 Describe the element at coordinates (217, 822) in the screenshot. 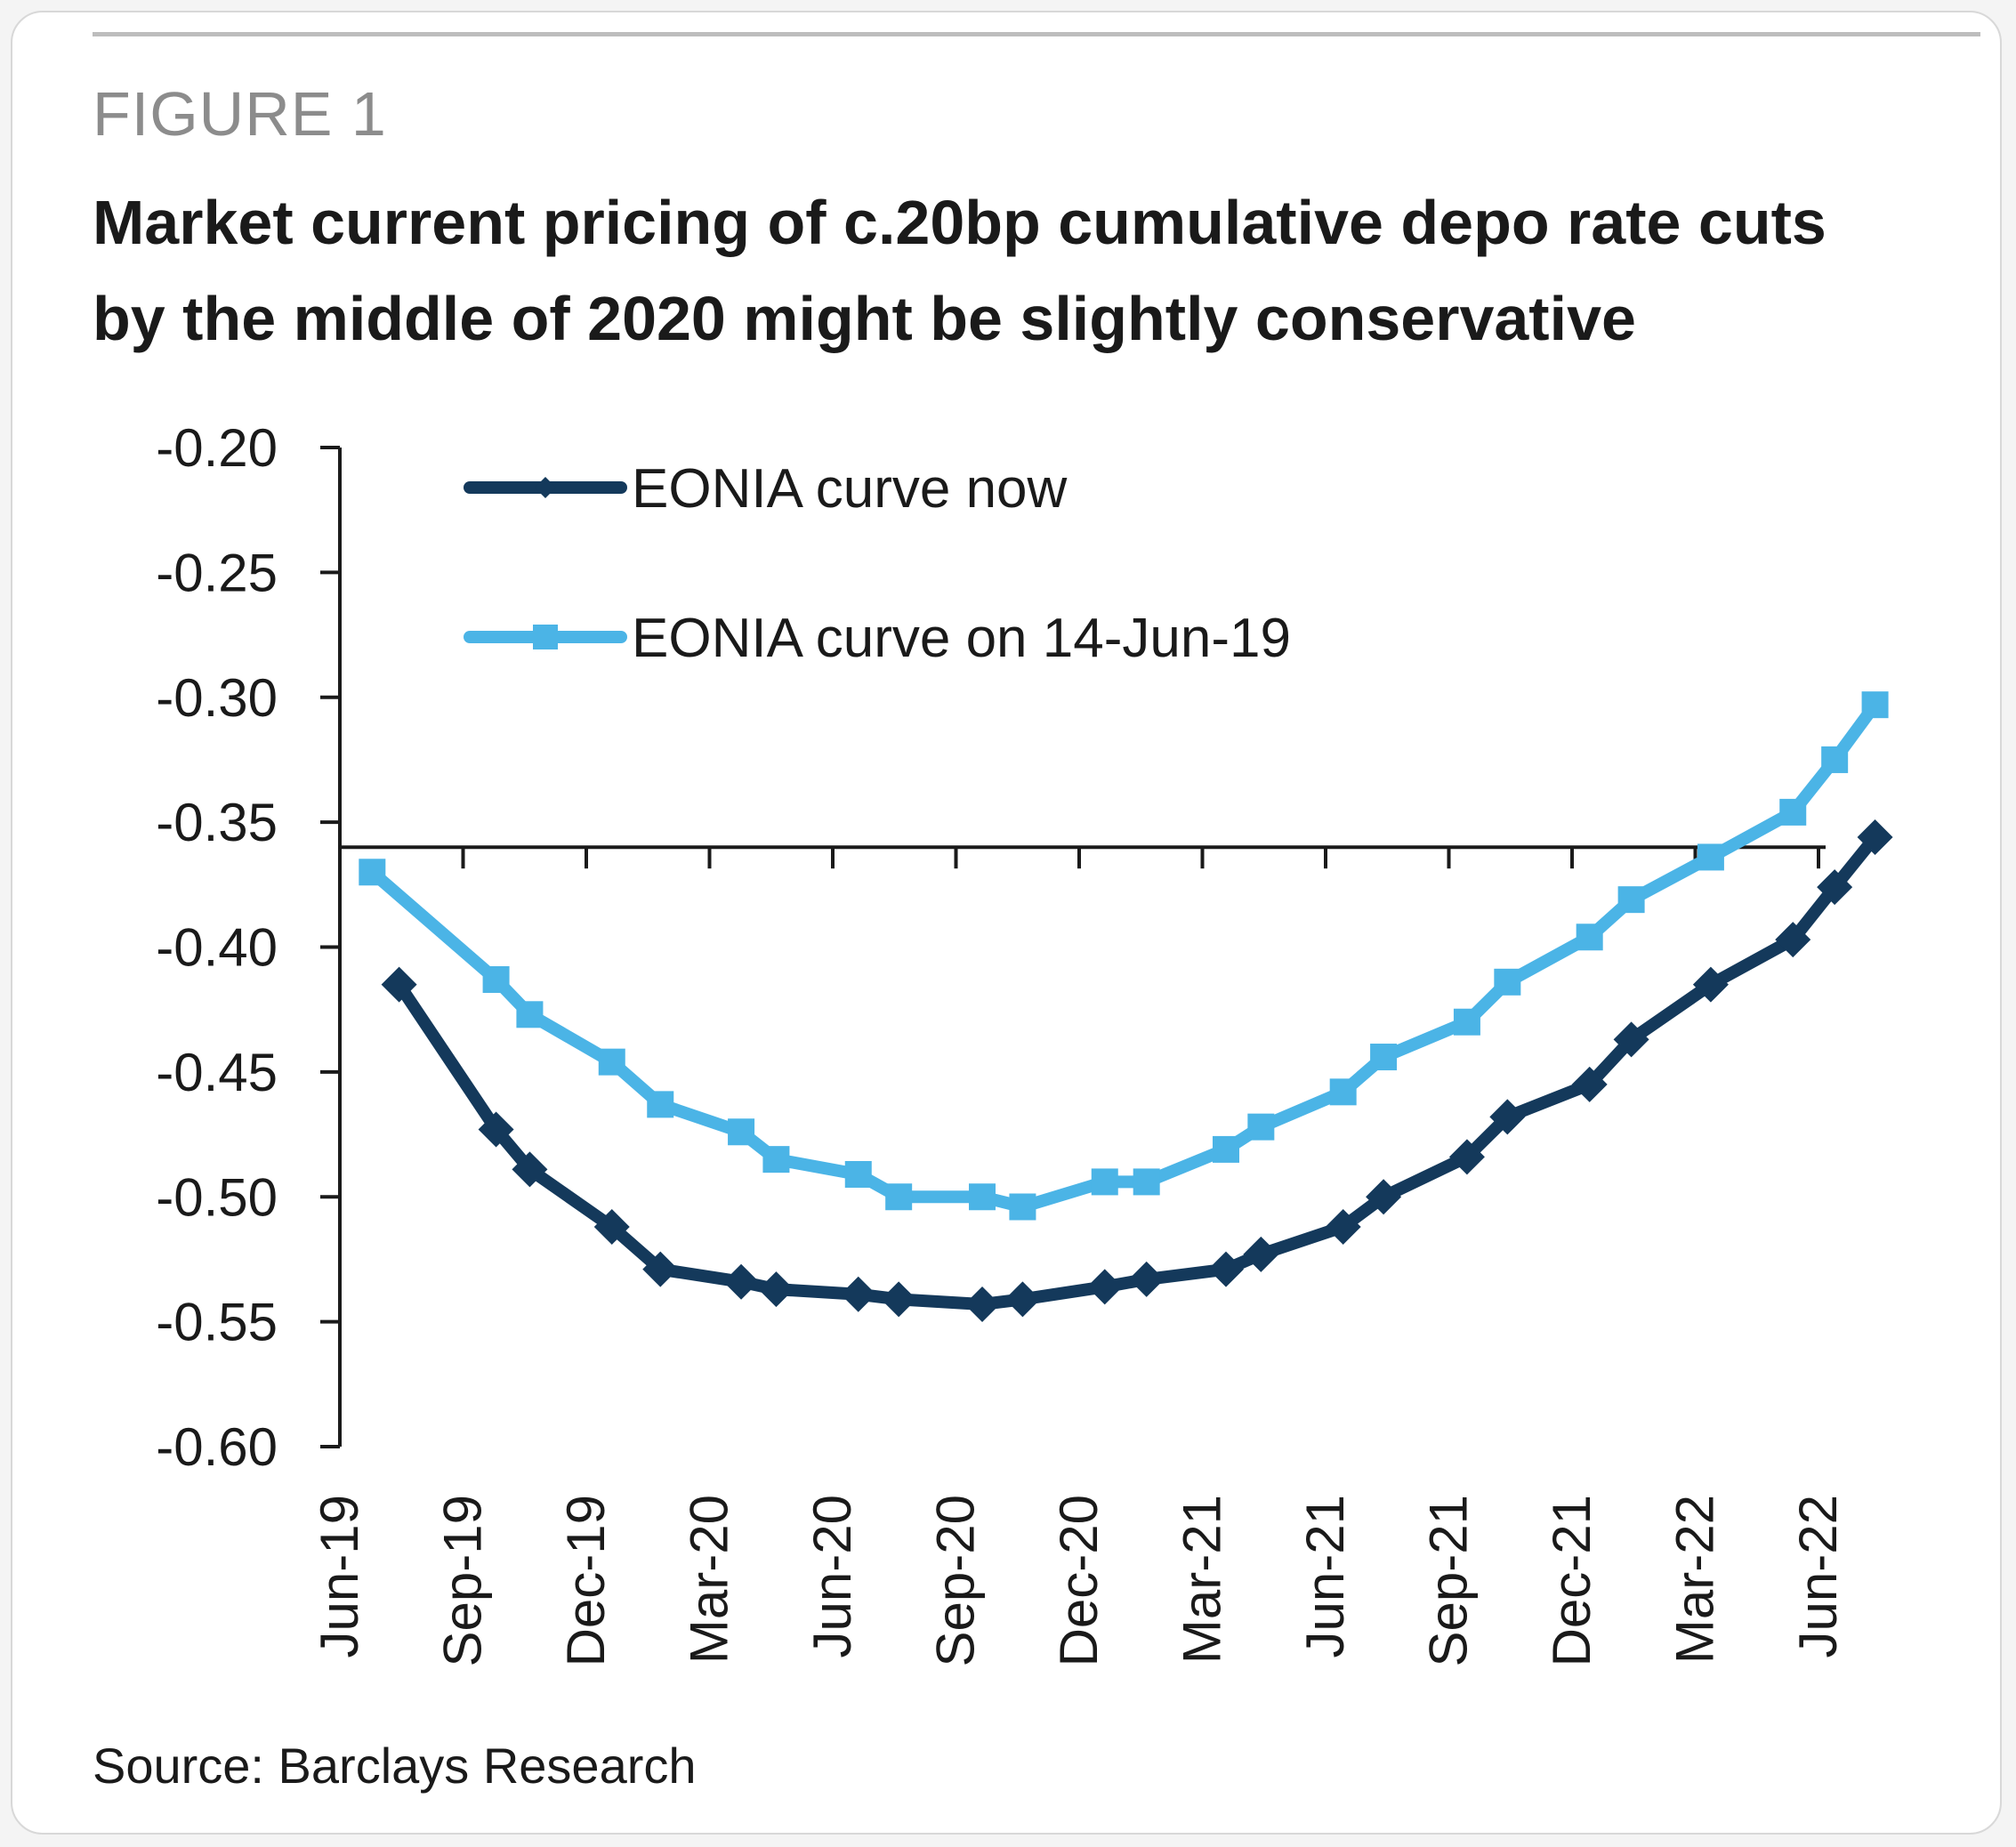

I see `y-tick-label: -0.35` at that location.